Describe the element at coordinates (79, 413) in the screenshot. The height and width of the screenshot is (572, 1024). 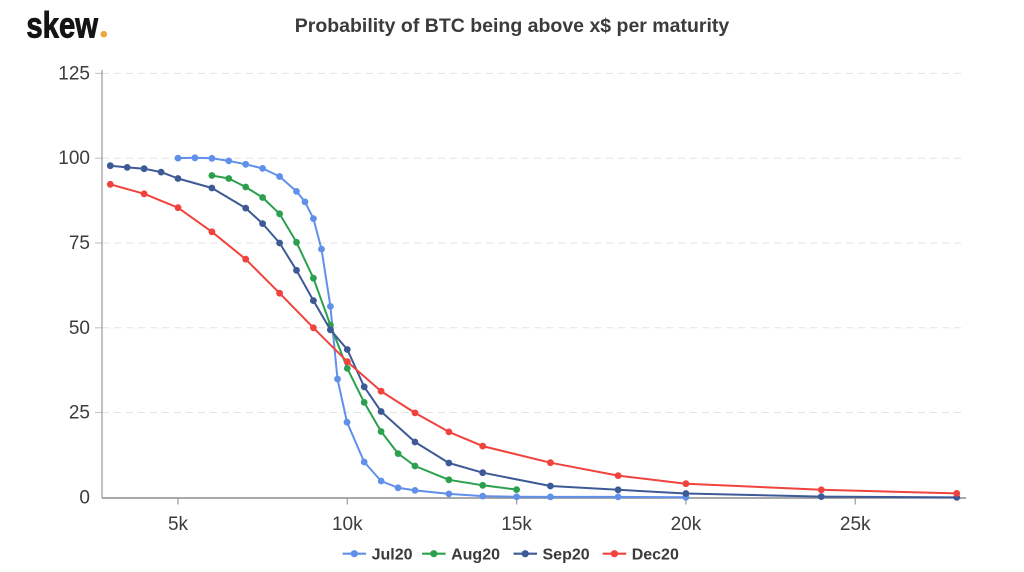
I see `svg-text: 25` at that location.